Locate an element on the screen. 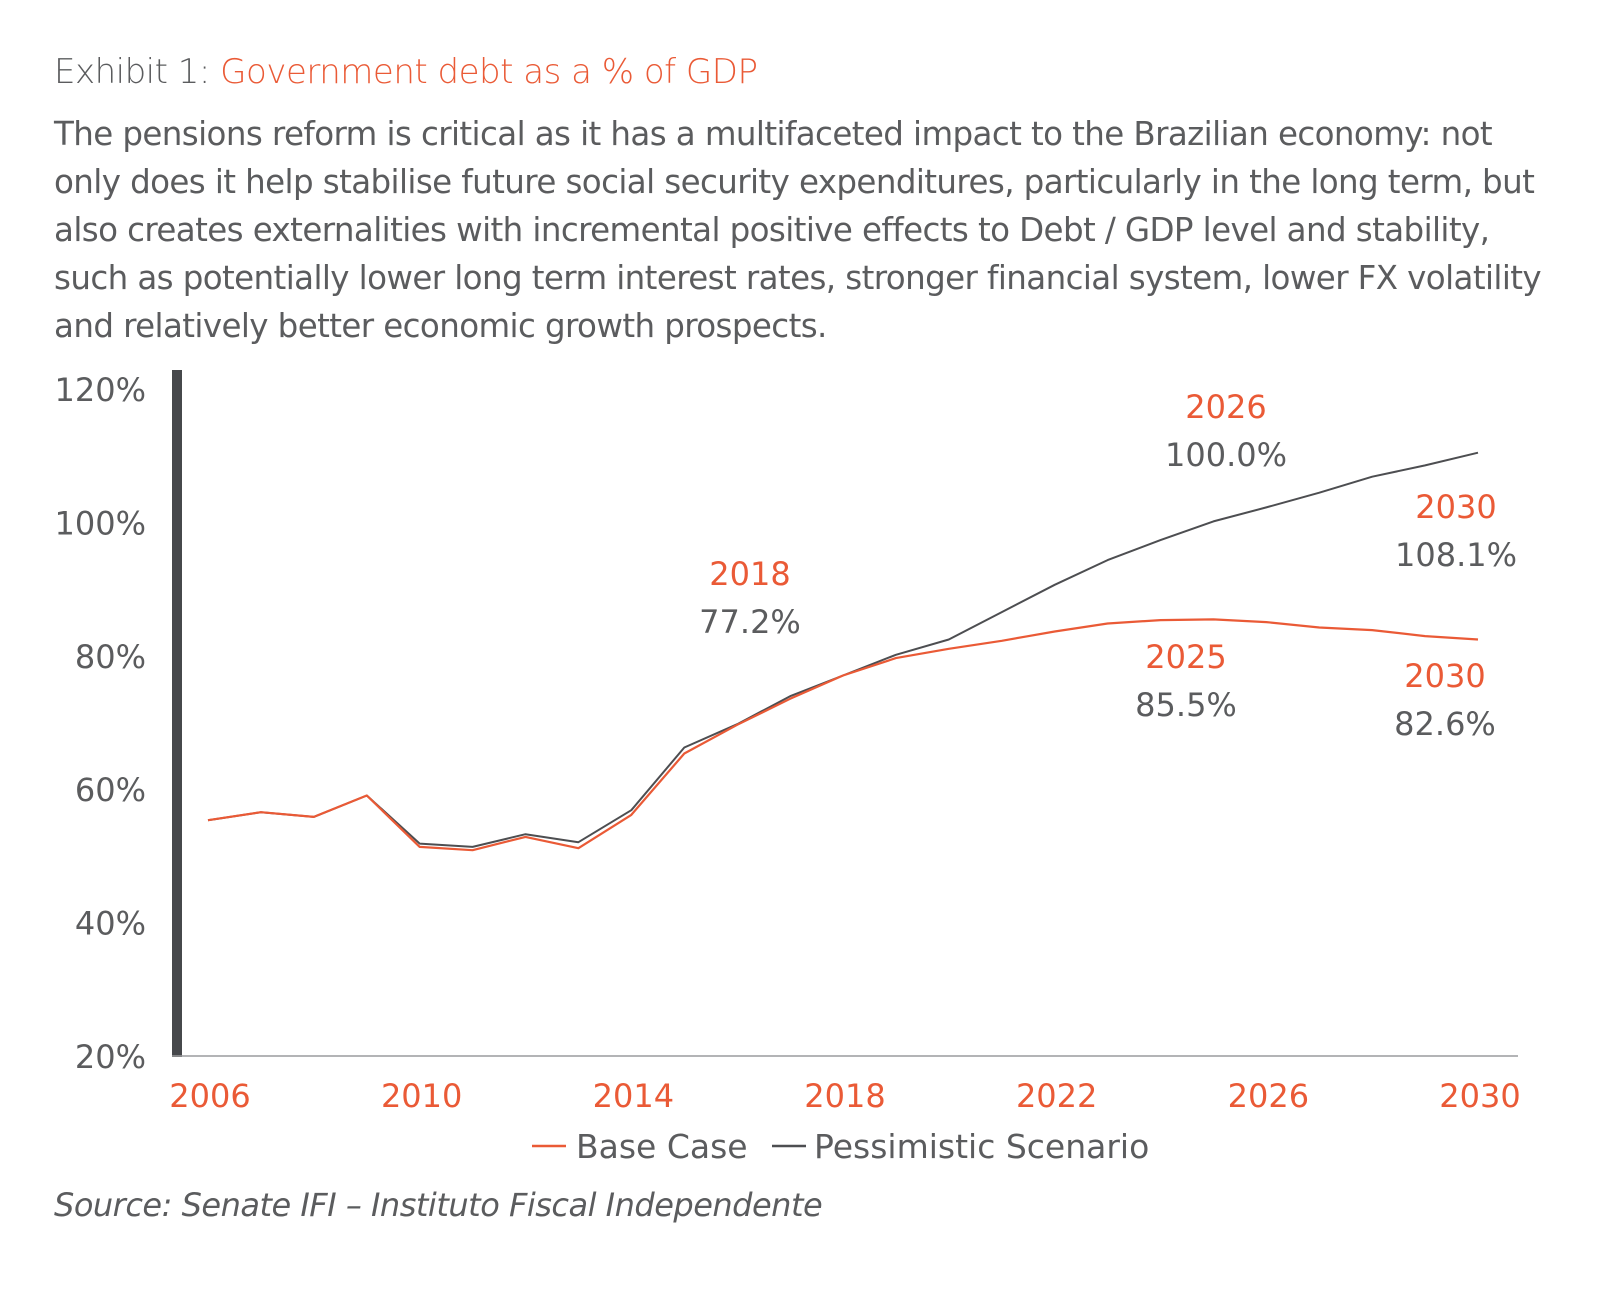 The height and width of the screenshot is (1306, 1600). y-tick-label: 60% is located at coordinates (110, 790).